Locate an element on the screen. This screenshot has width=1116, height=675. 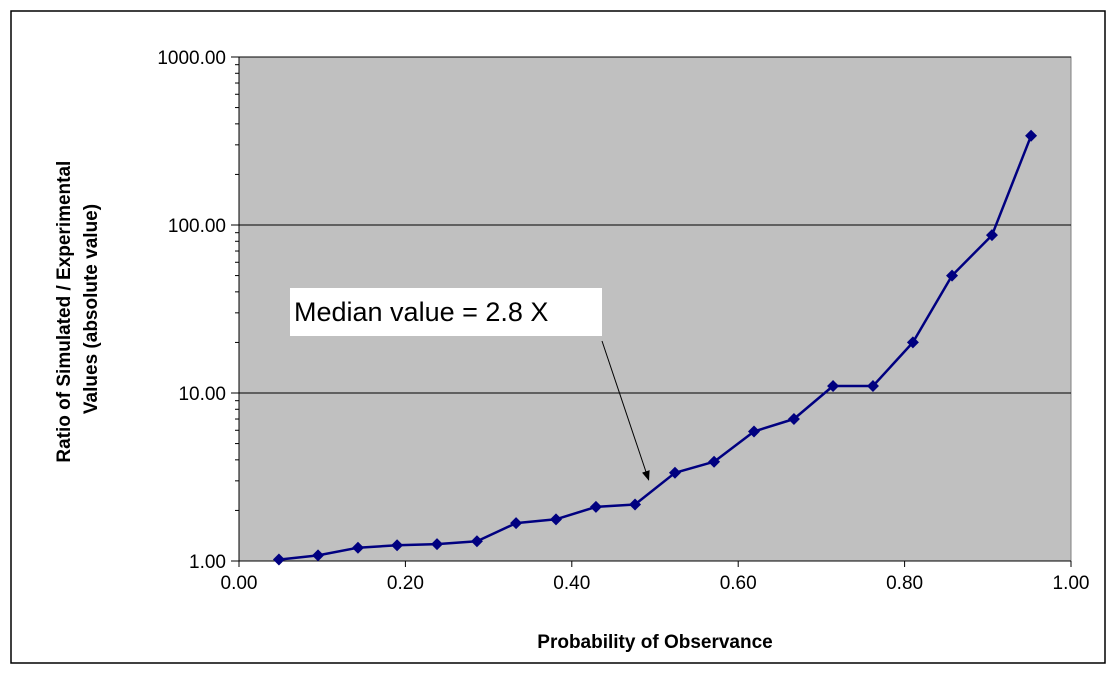
annotation-arrow is located at coordinates (625, 410).